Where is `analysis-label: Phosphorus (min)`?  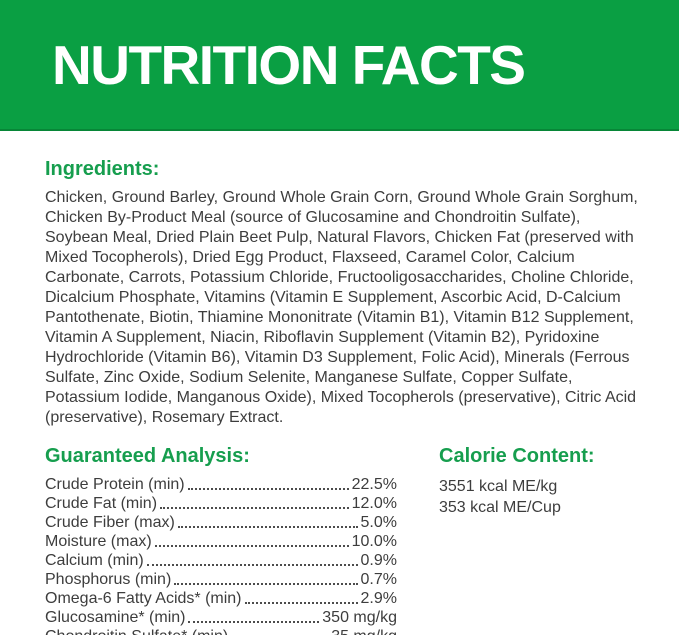
analysis-label: Phosphorus (min) is located at coordinates (108, 579).